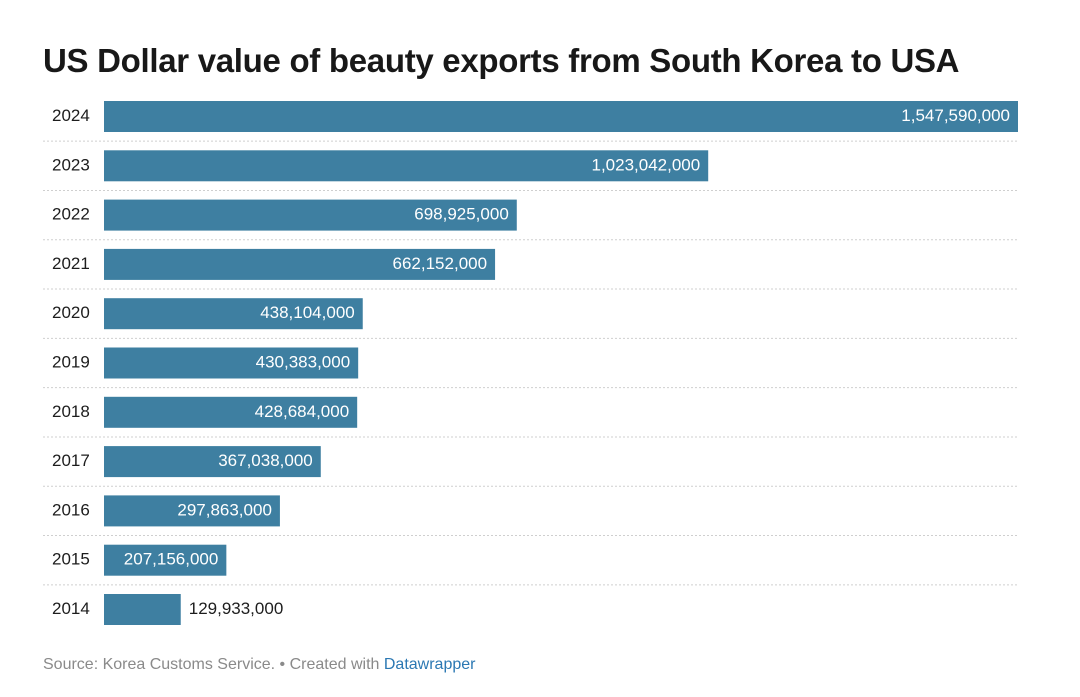  What do you see at coordinates (300, 264) in the screenshot?
I see `bar-2021` at bounding box center [300, 264].